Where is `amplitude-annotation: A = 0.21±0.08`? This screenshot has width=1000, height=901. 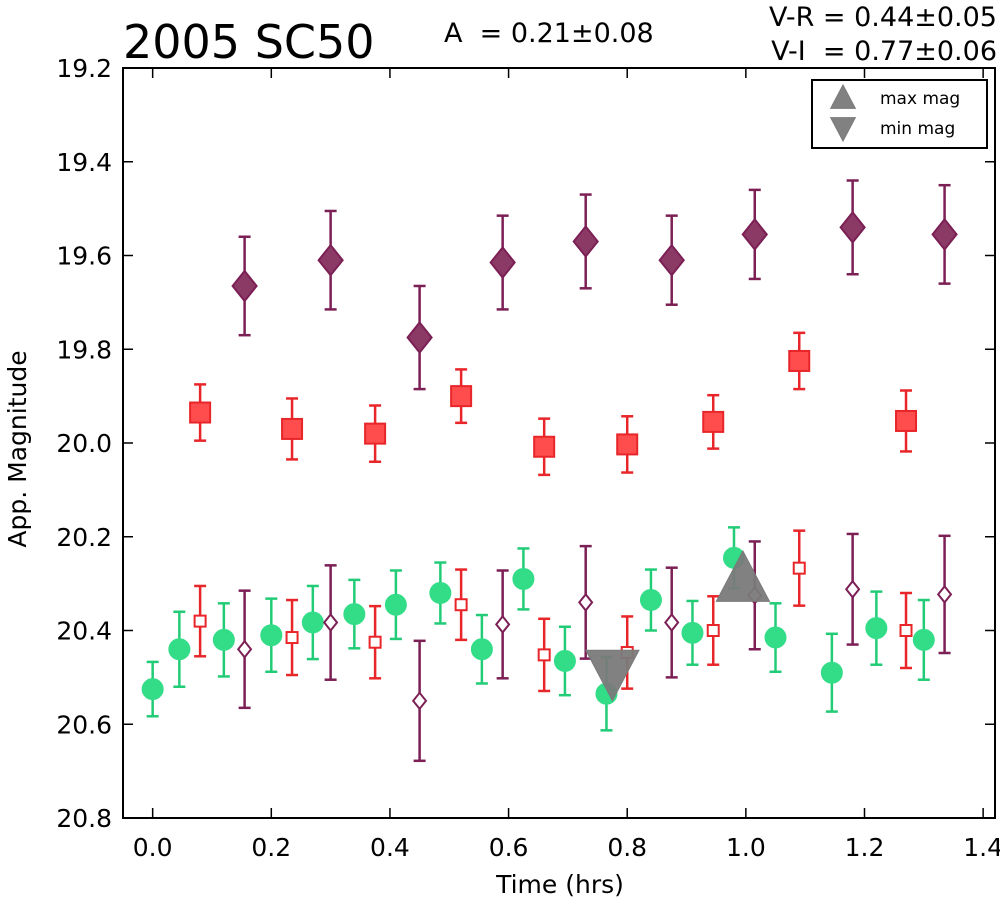
amplitude-annotation: A = 0.21±0.08 is located at coordinates (549, 33).